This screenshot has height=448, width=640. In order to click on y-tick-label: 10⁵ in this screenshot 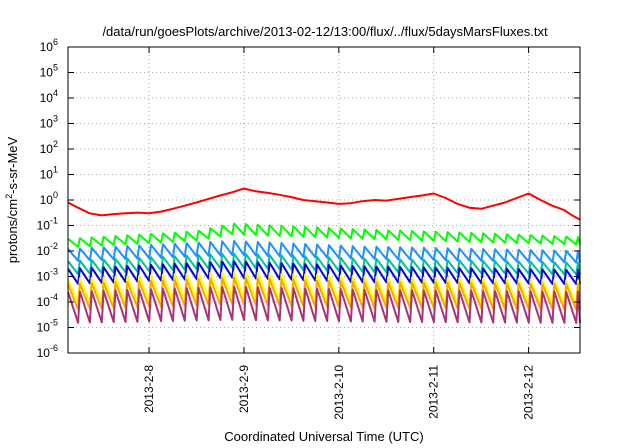, I will do `click(49, 71)`.